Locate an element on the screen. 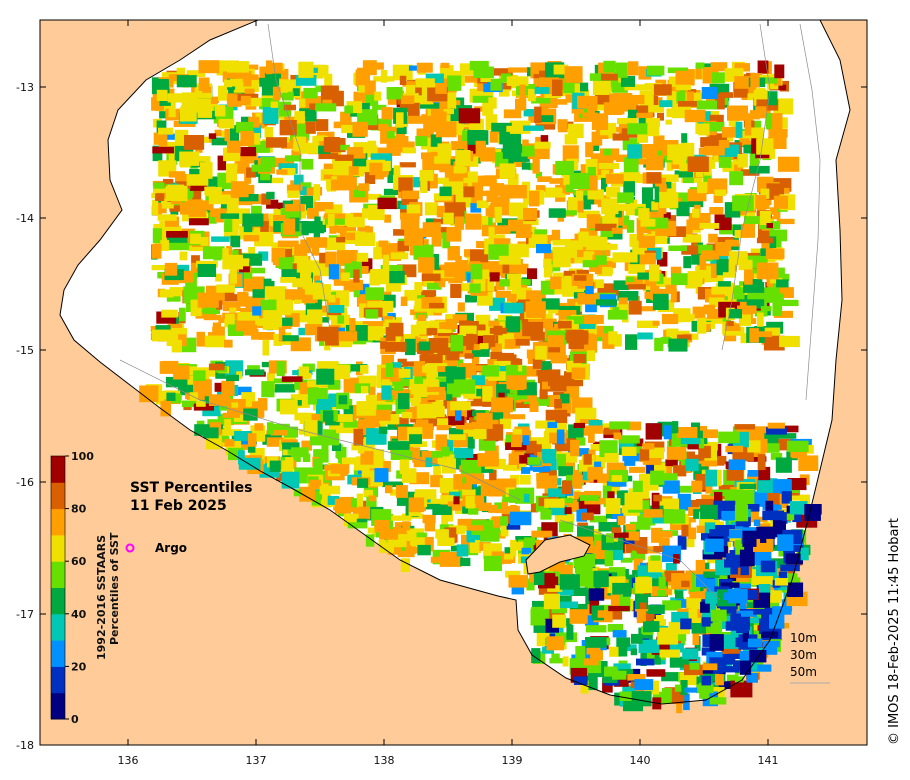 The height and width of the screenshot is (780, 910). y-tick-label: -17 is located at coordinates (25, 614).